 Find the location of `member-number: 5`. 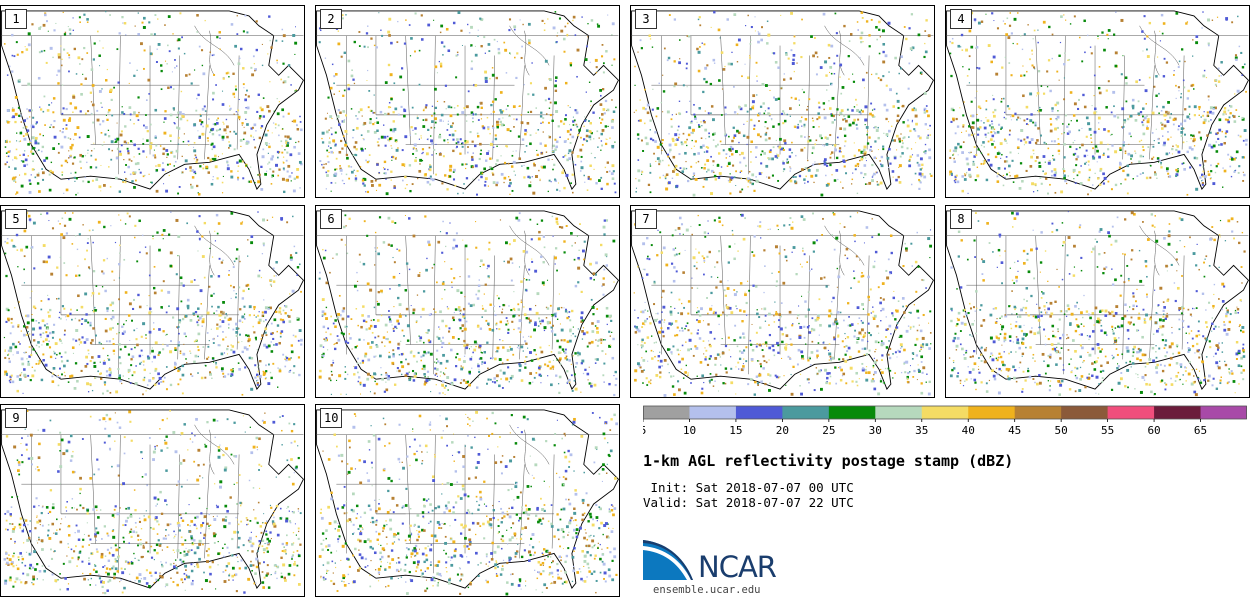

member-number: 5 is located at coordinates (16, 219).